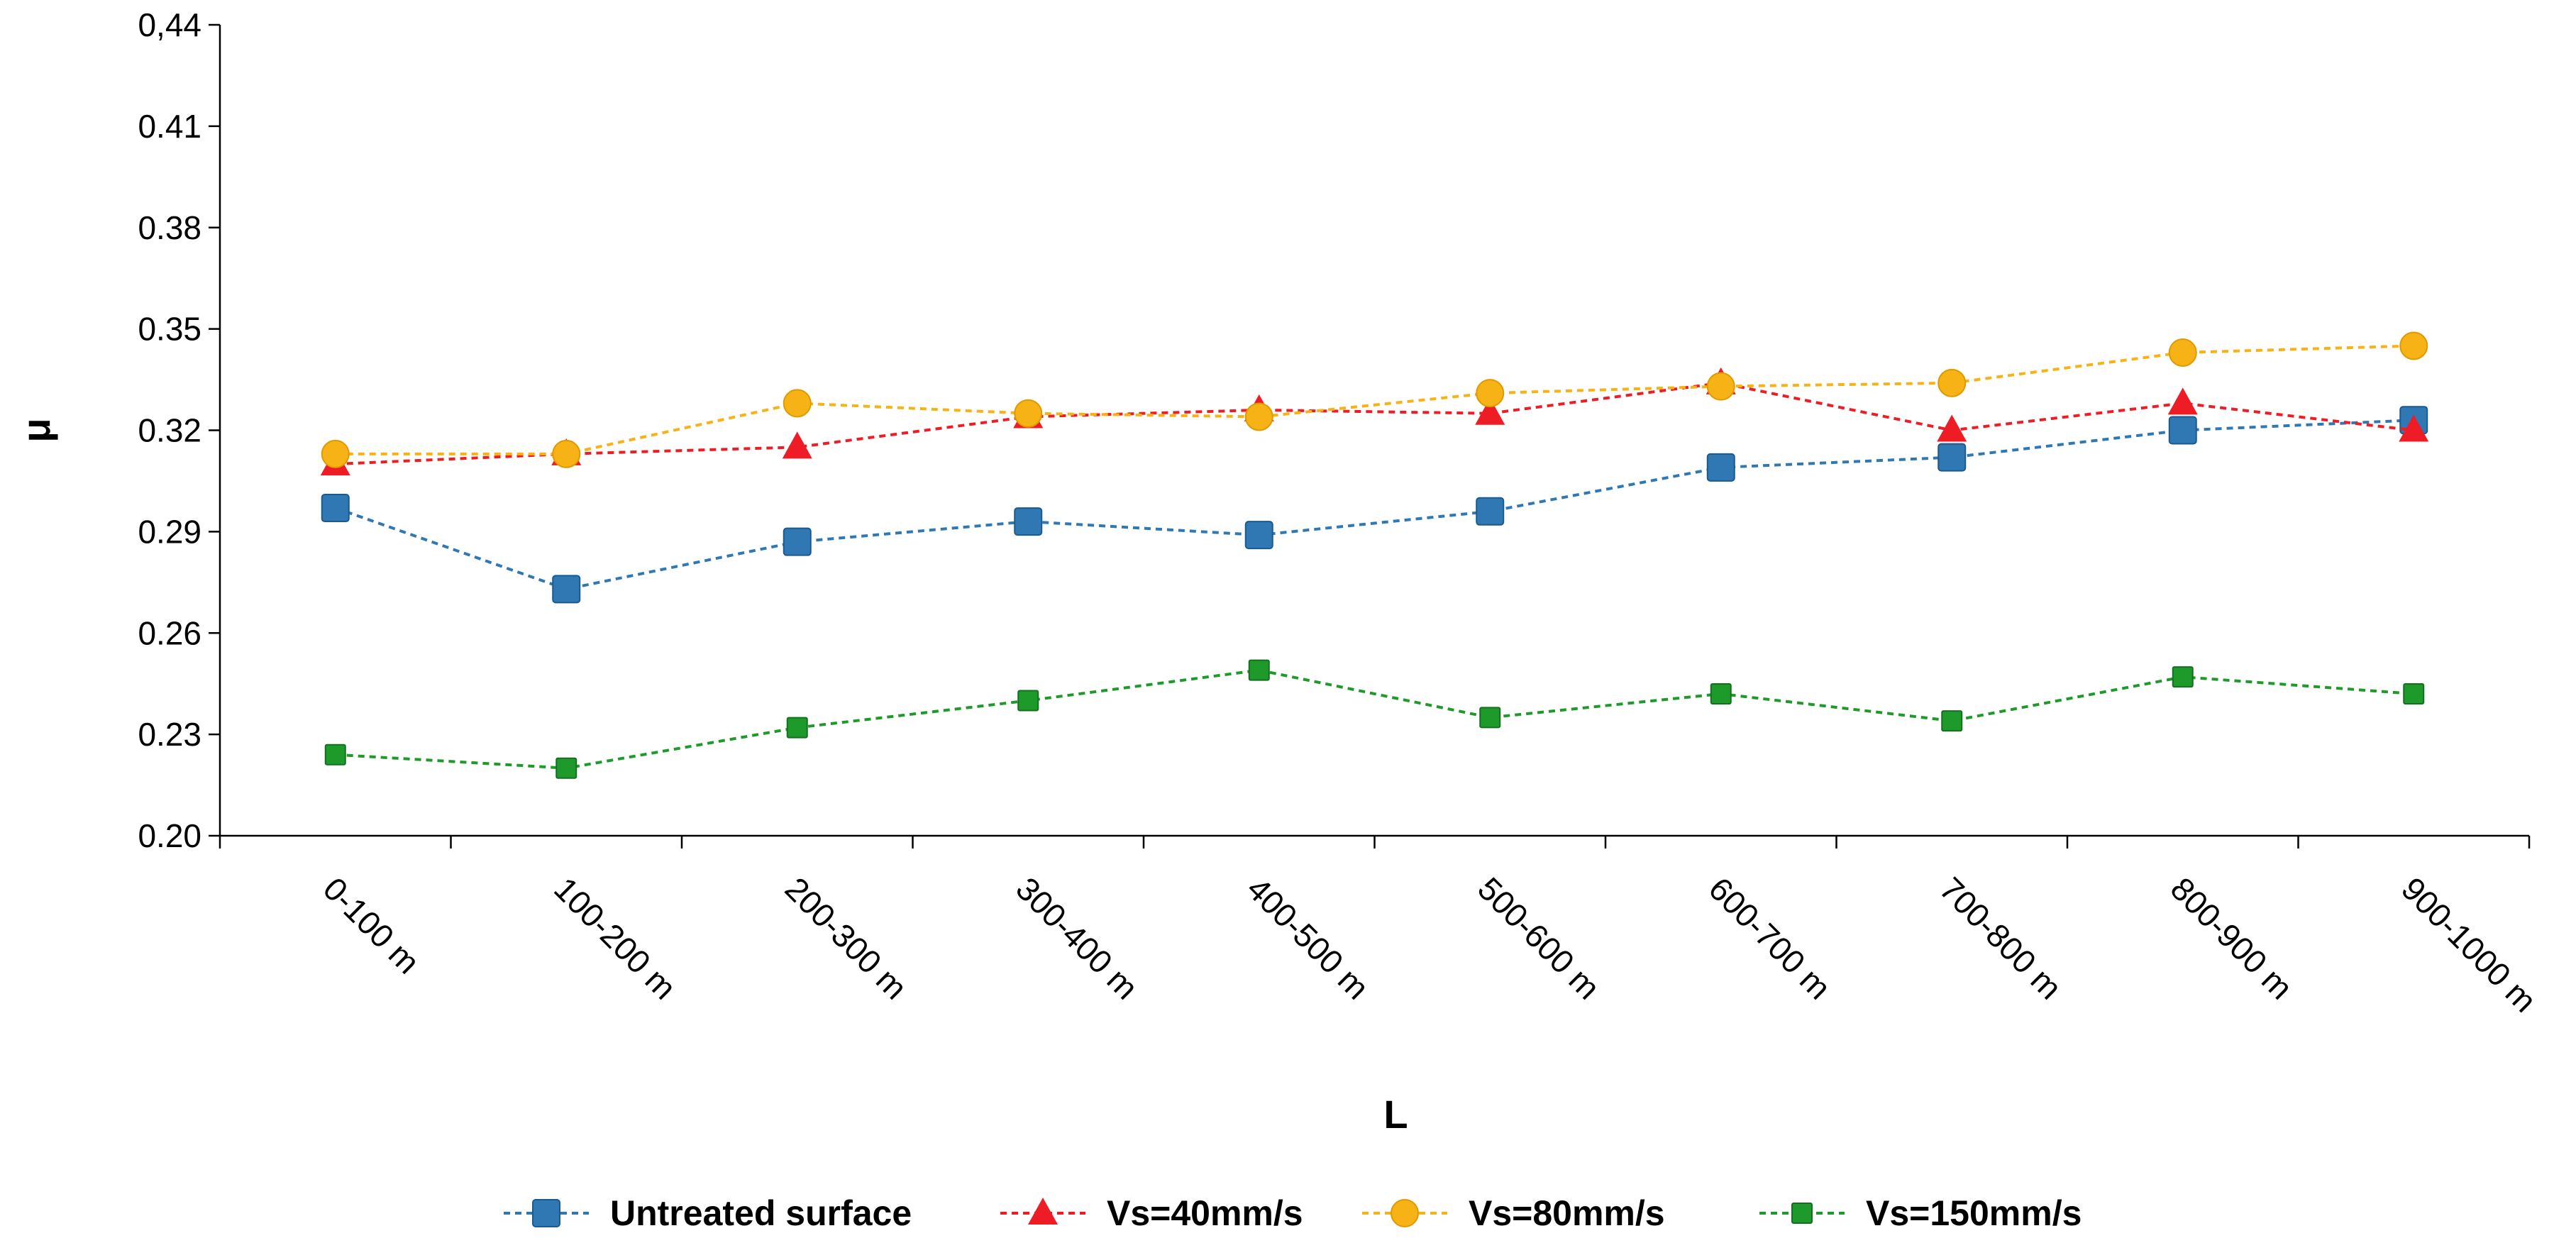 The width and height of the screenshot is (2576, 1260). I want to click on legend-item: Vs=80mm/s, so click(1513, 1213).